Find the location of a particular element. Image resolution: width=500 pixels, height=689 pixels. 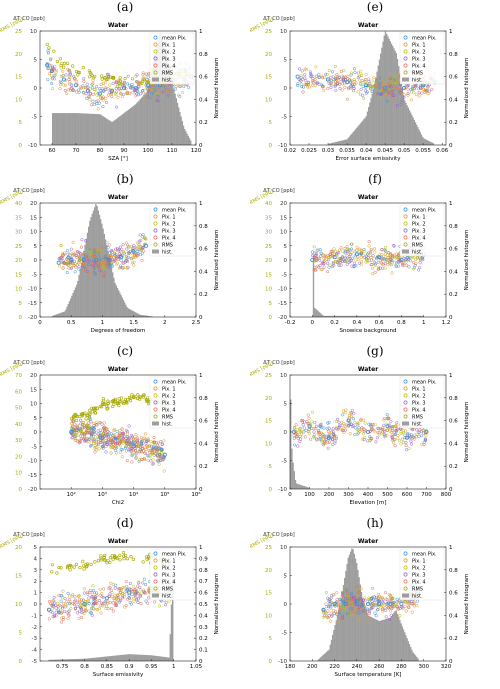

x-axis-label: Degrees of freedom is located at coordinates (118, 331).